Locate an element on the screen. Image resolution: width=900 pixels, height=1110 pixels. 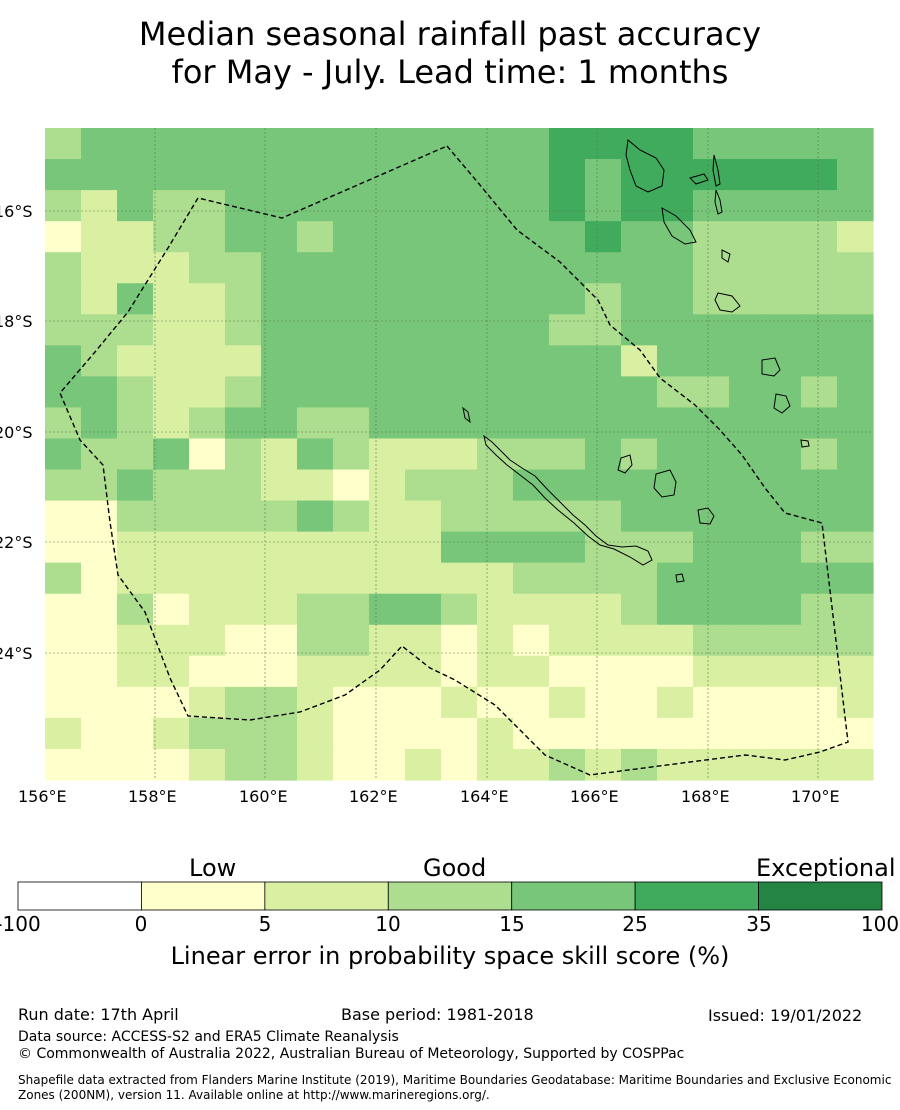
lat-label-18s: 18°S is located at coordinates (16, 321).